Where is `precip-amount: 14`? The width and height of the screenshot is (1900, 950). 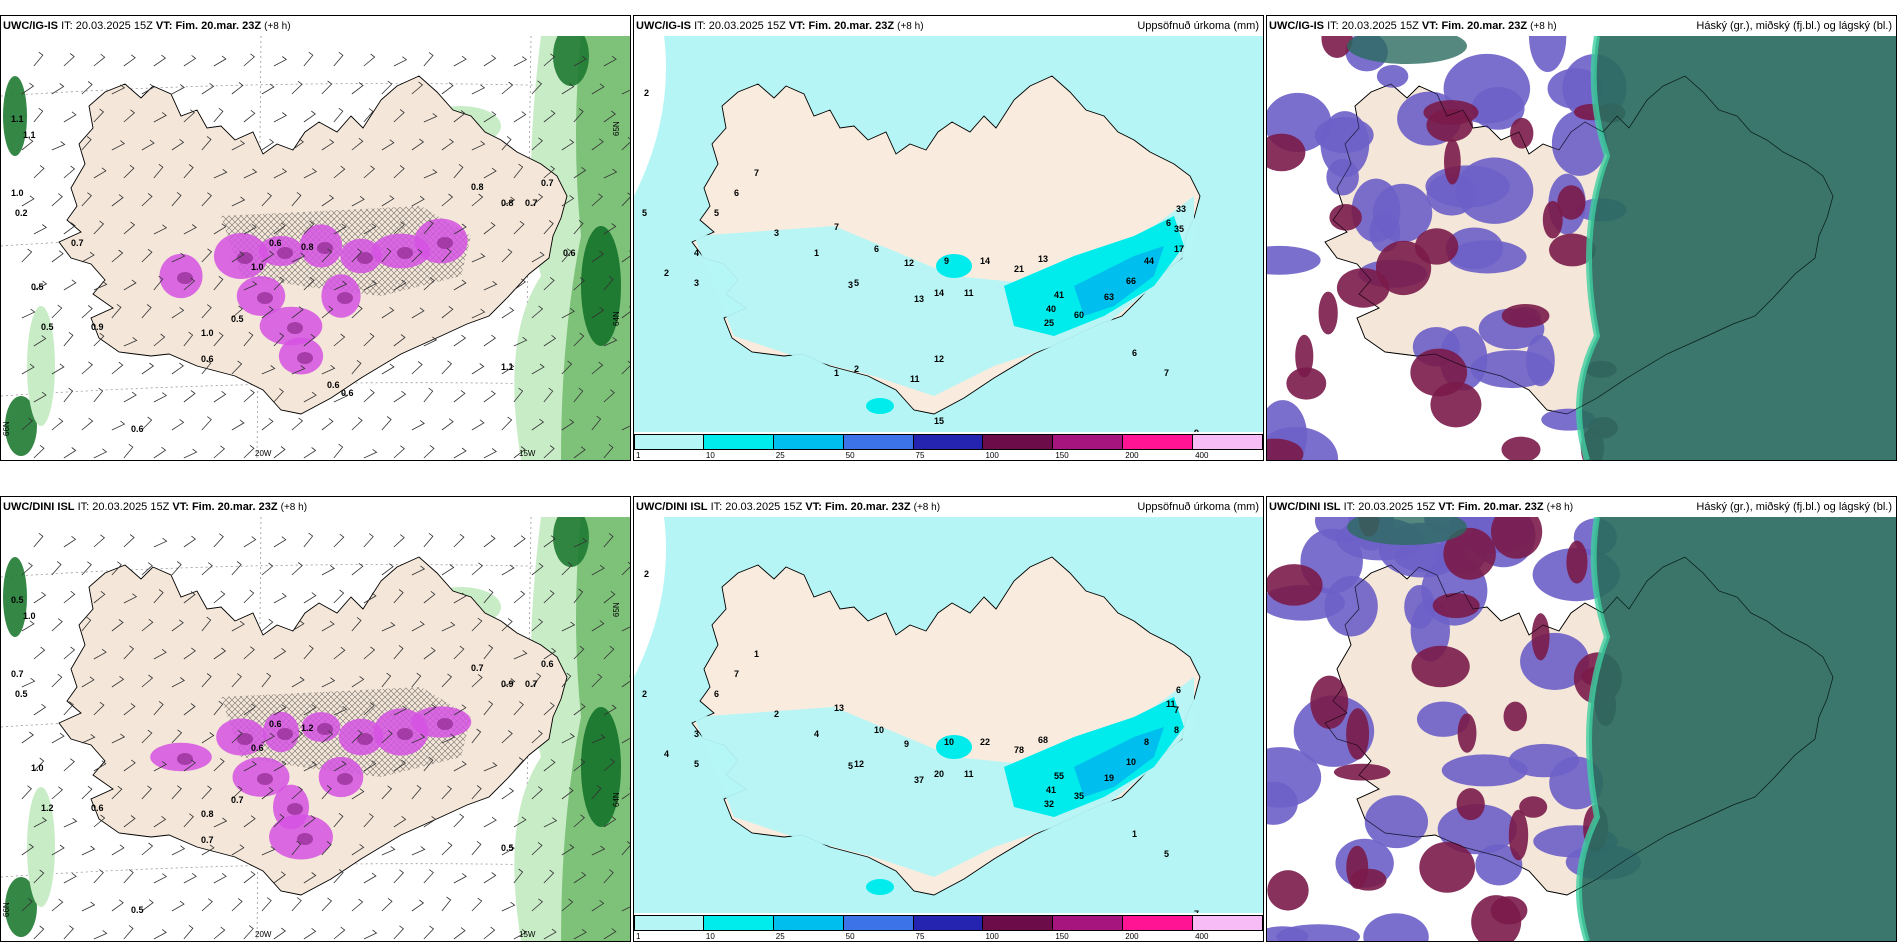
precip-amount: 14 is located at coordinates (939, 293).